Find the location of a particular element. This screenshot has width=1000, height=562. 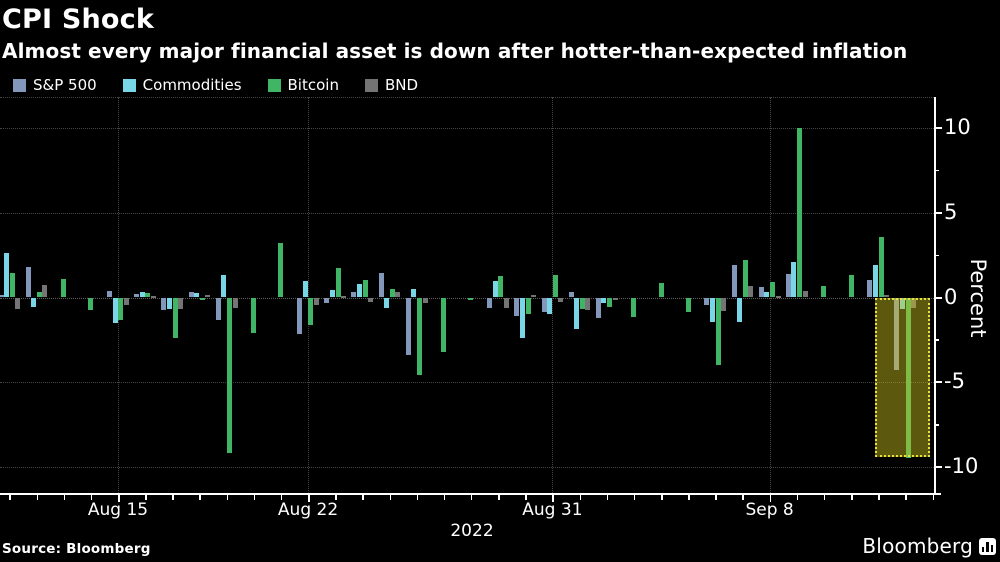

x-axis-label-Sep-8: Sep 8 is located at coordinates (769, 510).